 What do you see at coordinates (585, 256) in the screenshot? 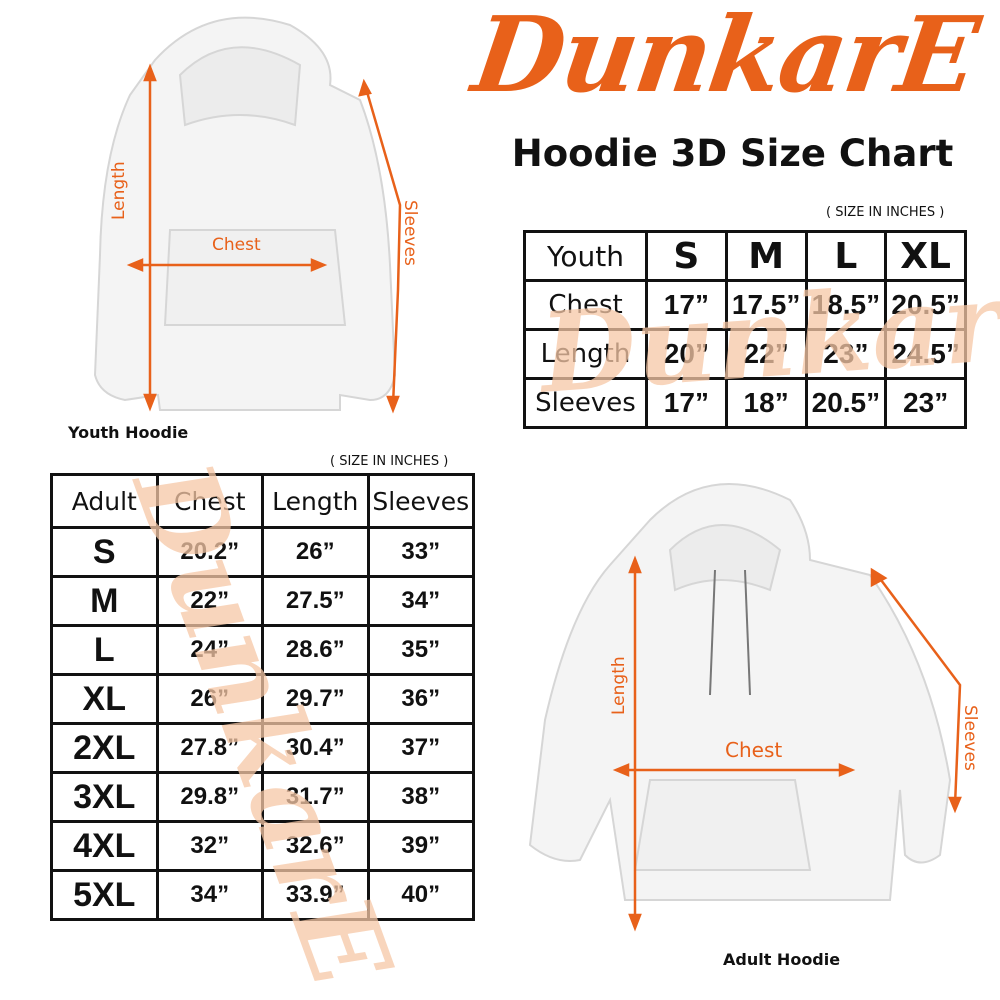
I see `header-cell: Youth` at bounding box center [585, 256].